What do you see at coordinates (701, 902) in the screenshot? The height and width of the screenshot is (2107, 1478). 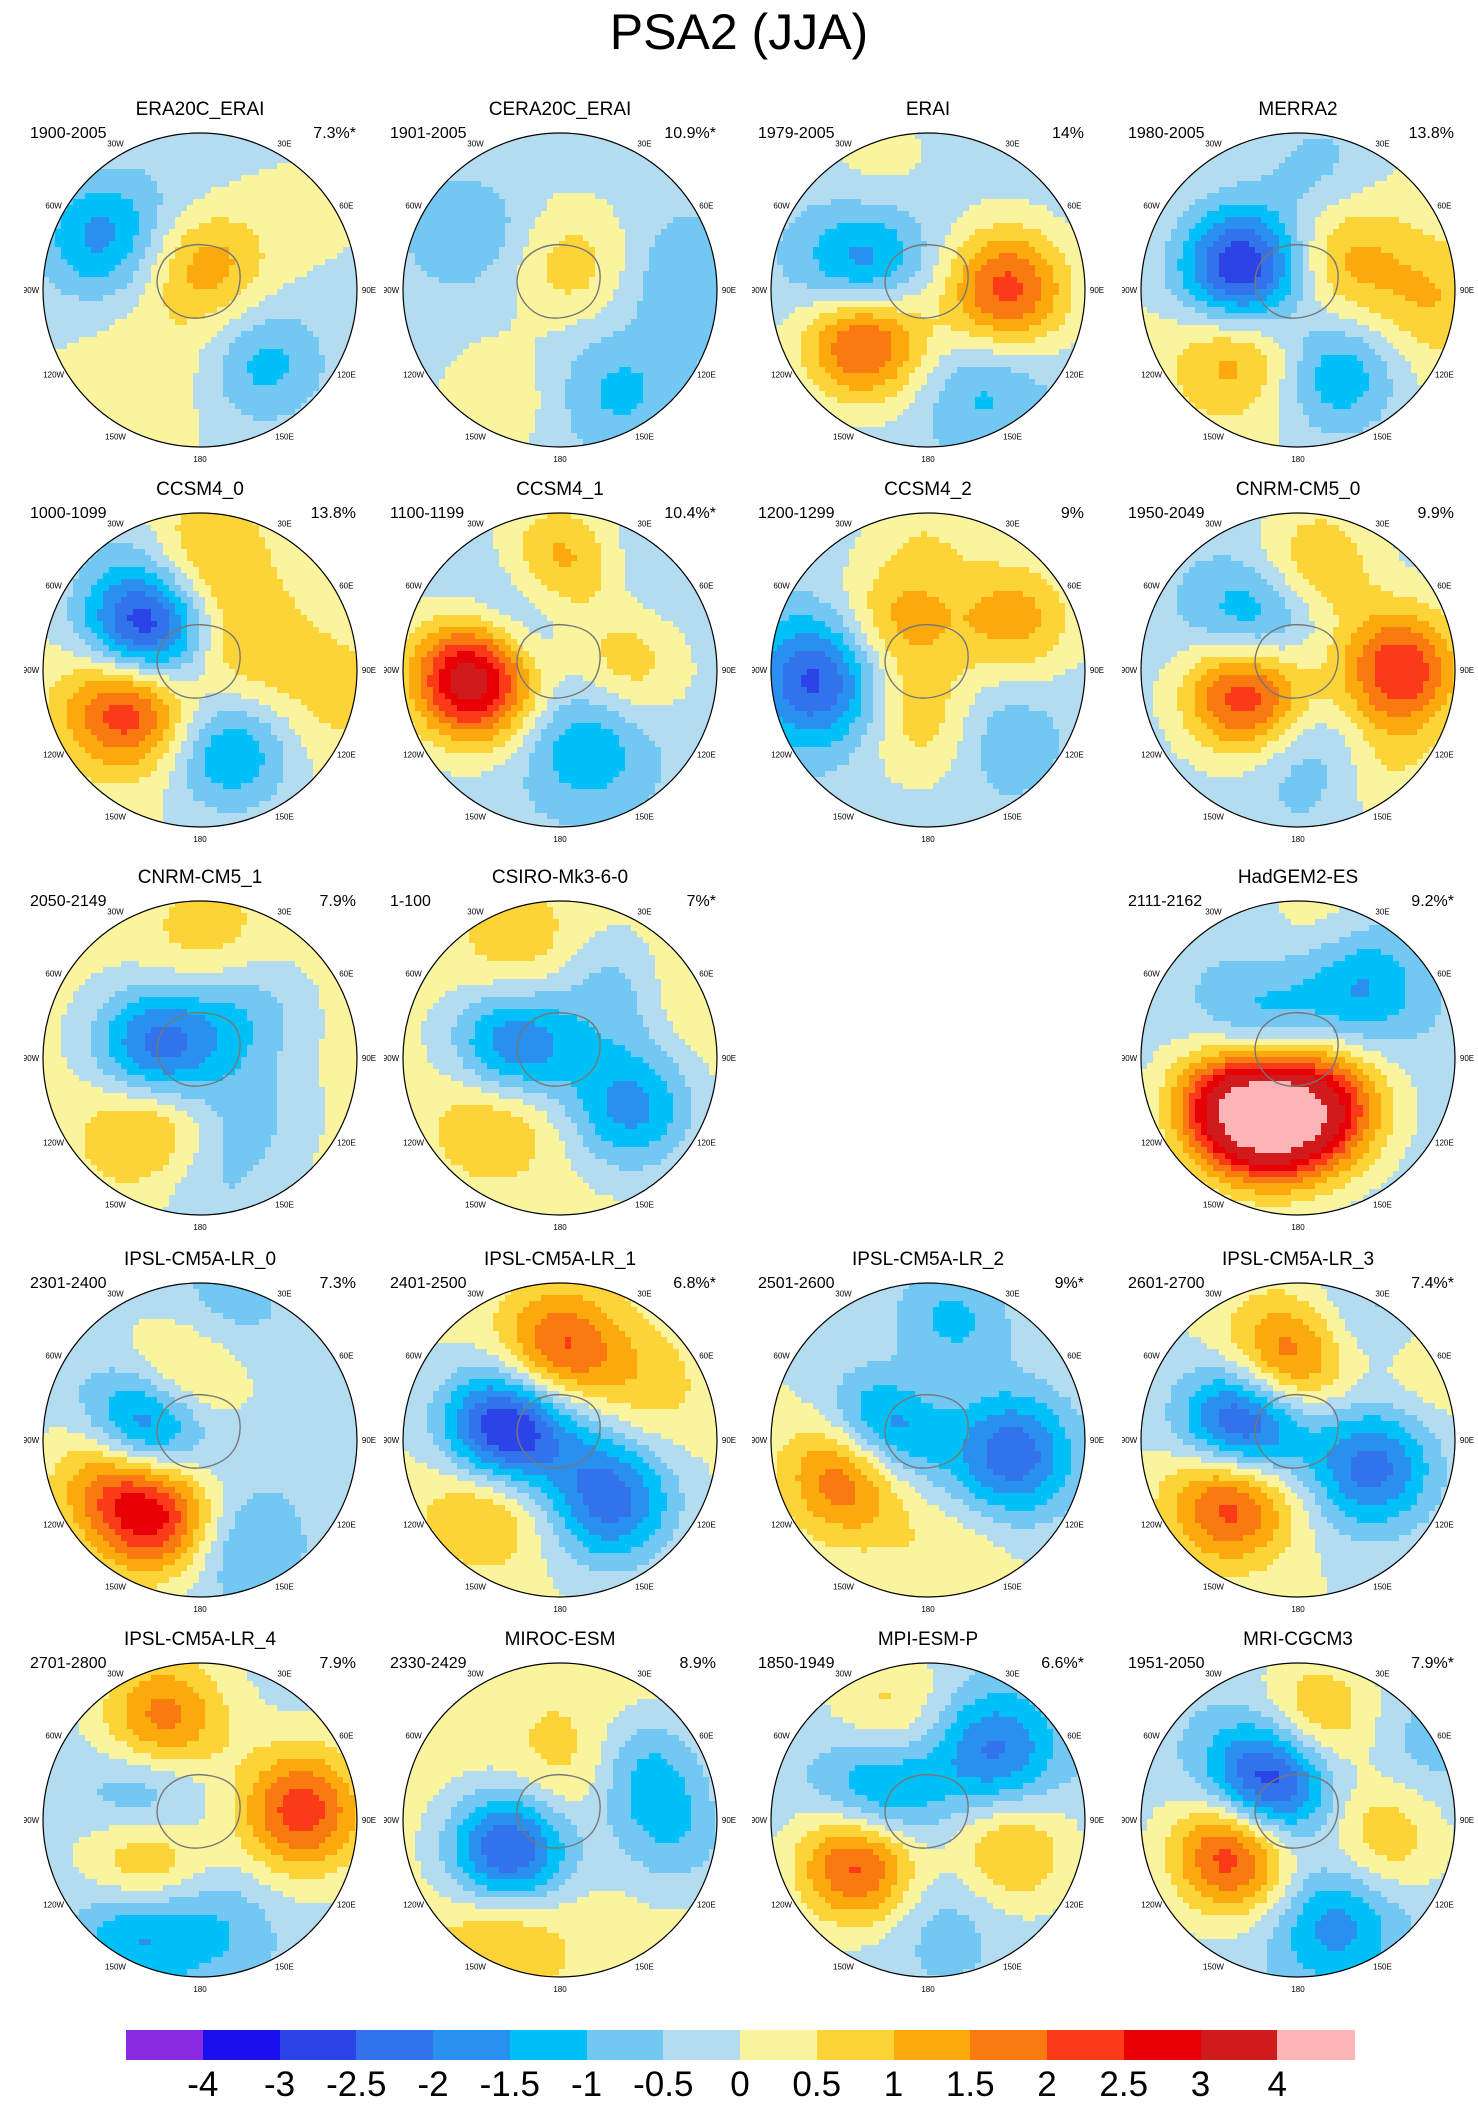 I see `panel-variance: 7%*` at bounding box center [701, 902].